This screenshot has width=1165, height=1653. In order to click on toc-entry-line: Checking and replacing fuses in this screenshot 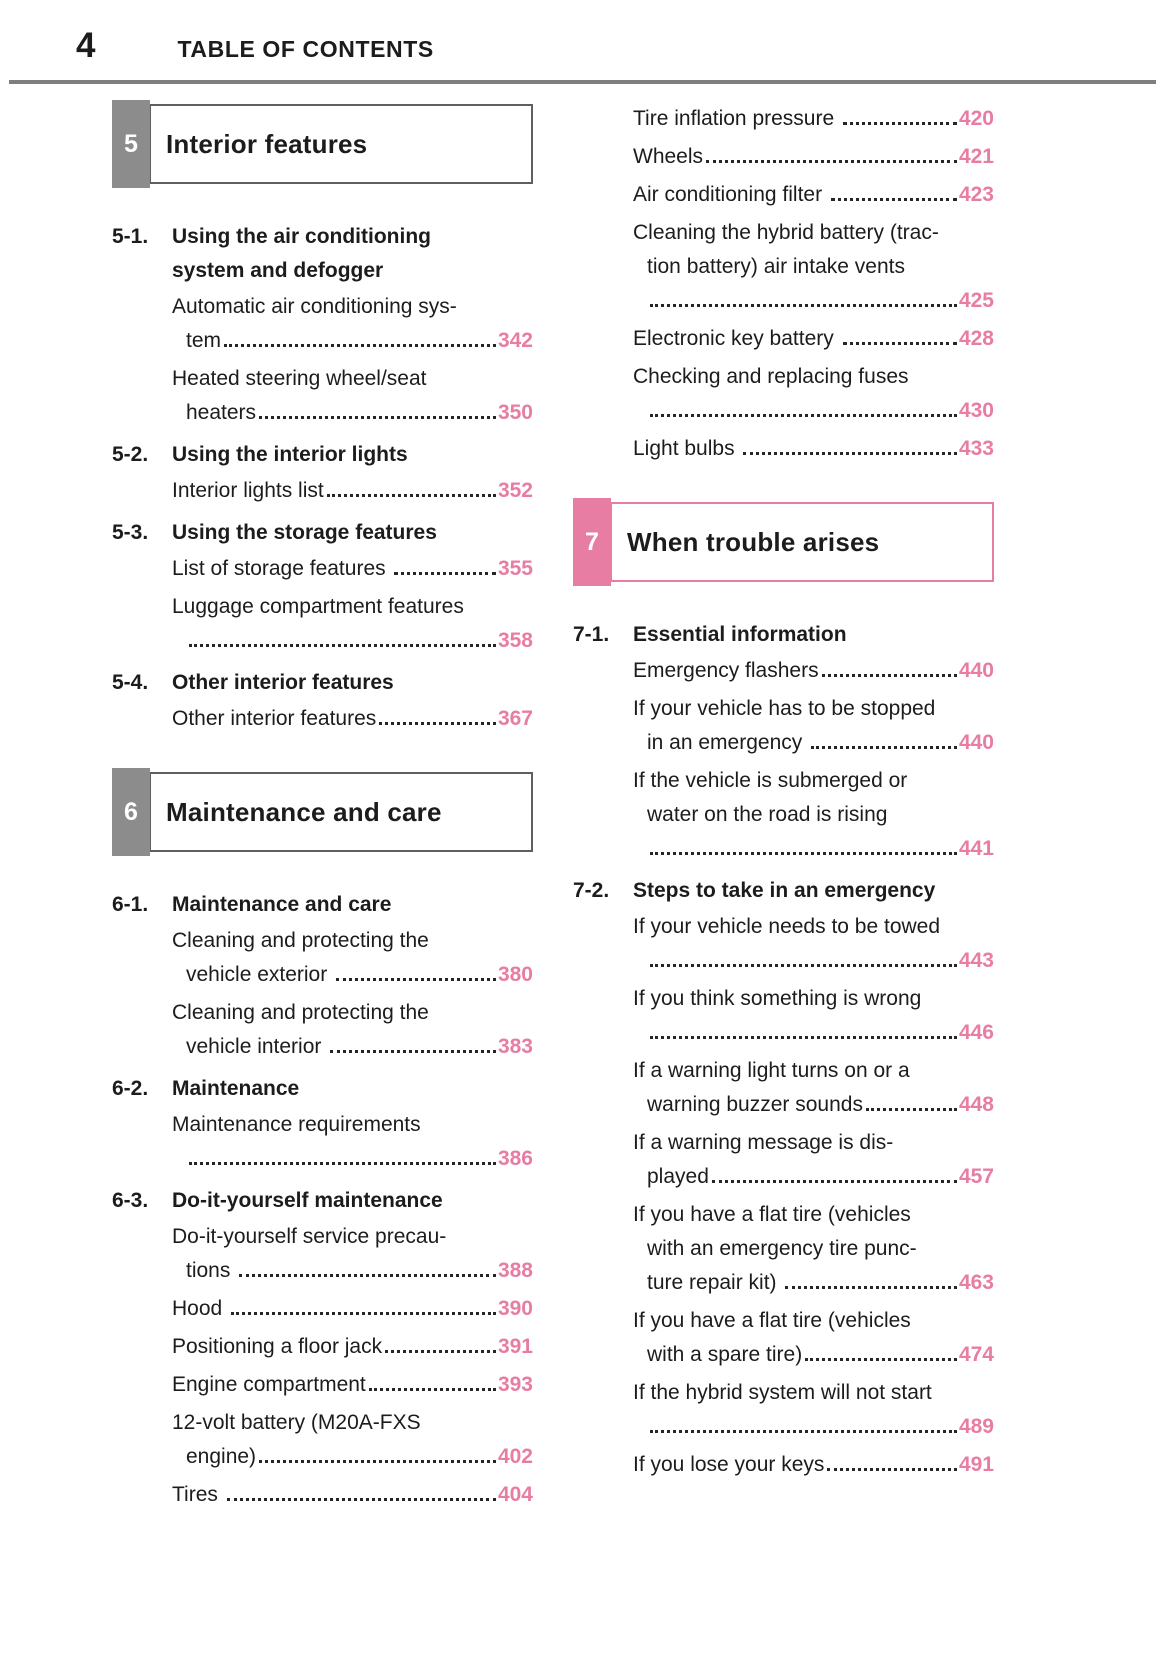, I will do `click(771, 376)`.